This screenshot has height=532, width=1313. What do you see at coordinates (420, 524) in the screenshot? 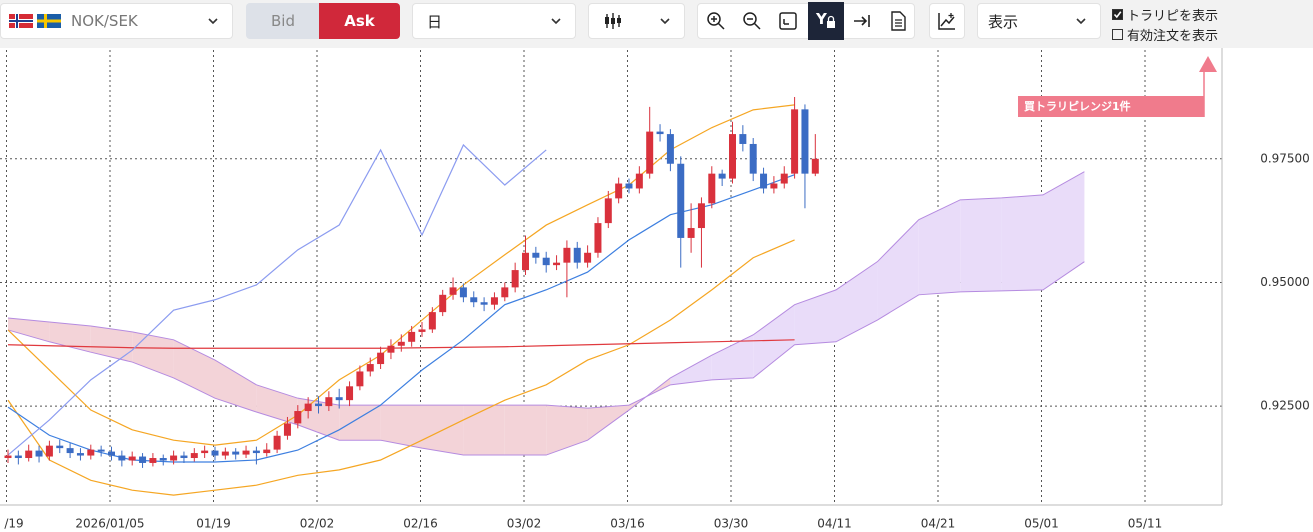
I see `x-tick-label: 02/16` at bounding box center [420, 524].